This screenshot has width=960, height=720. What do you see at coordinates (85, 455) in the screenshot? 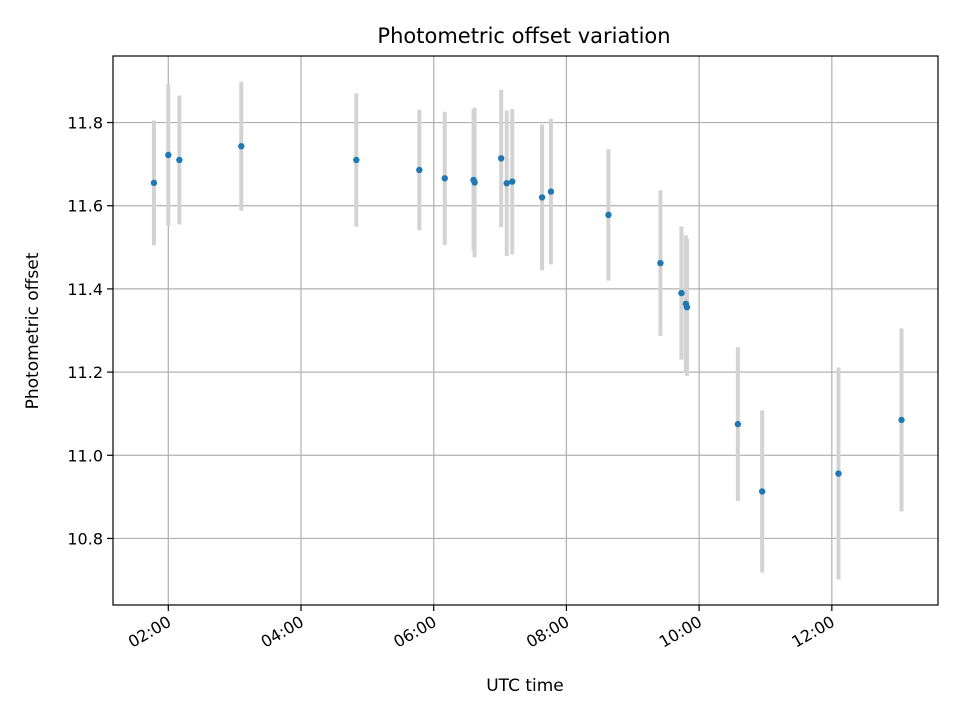
I see `y-tick-label: 11.0` at bounding box center [85, 455].